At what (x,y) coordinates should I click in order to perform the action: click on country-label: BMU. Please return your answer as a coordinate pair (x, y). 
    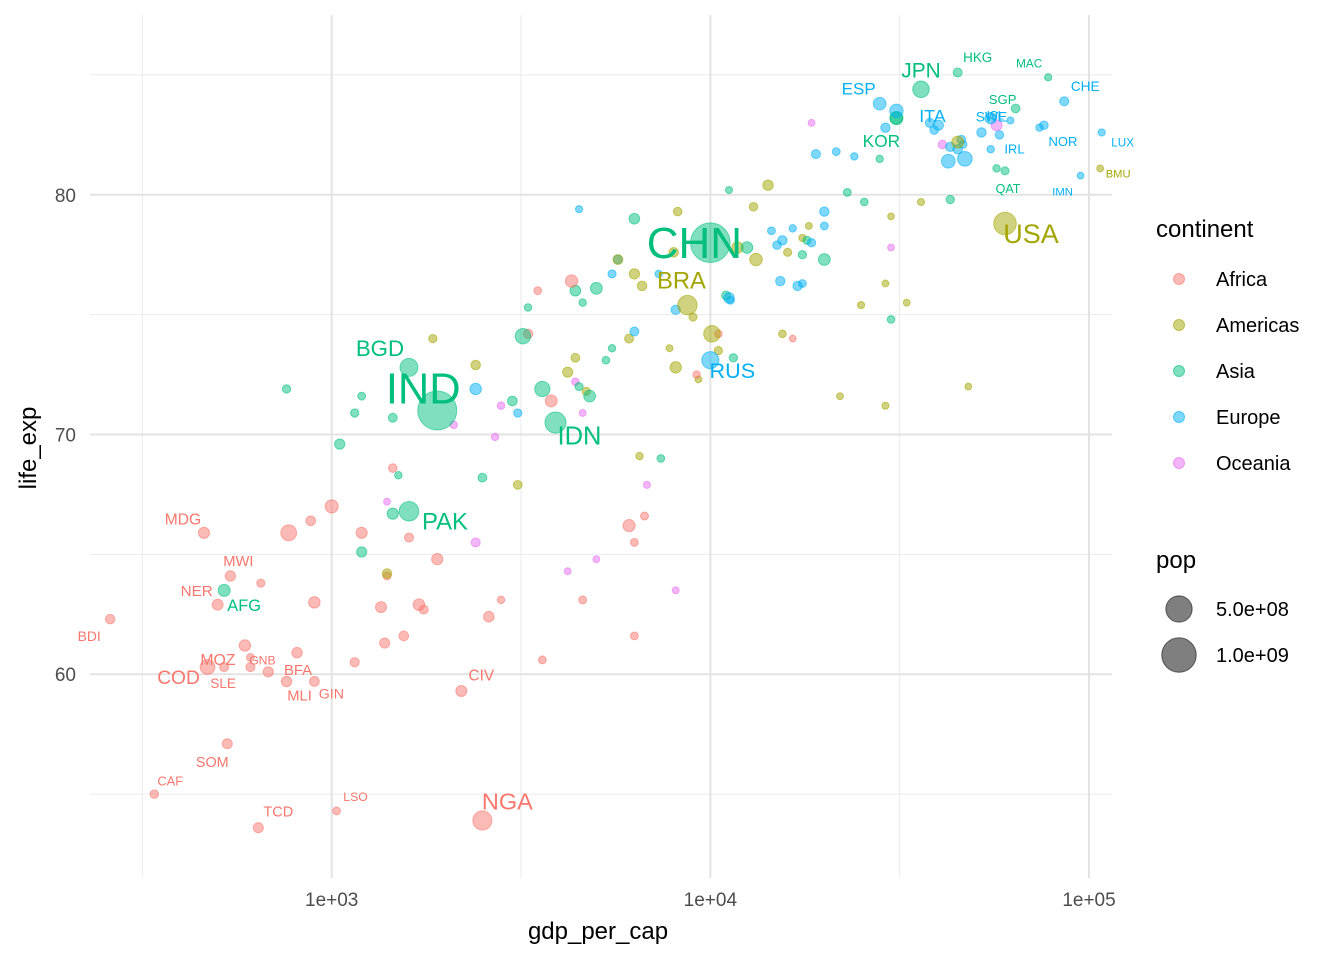
    Looking at the image, I should click on (1118, 174).